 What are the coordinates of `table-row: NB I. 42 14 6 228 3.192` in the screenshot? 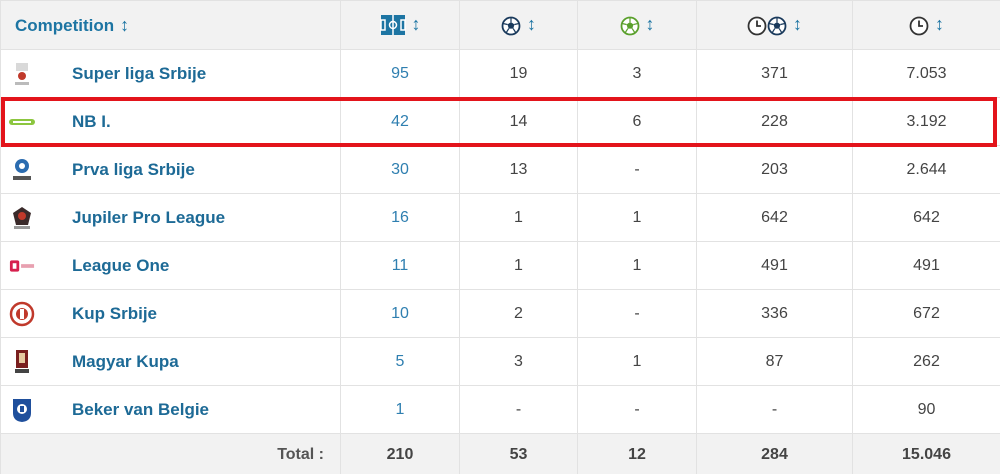 It's located at (500, 121).